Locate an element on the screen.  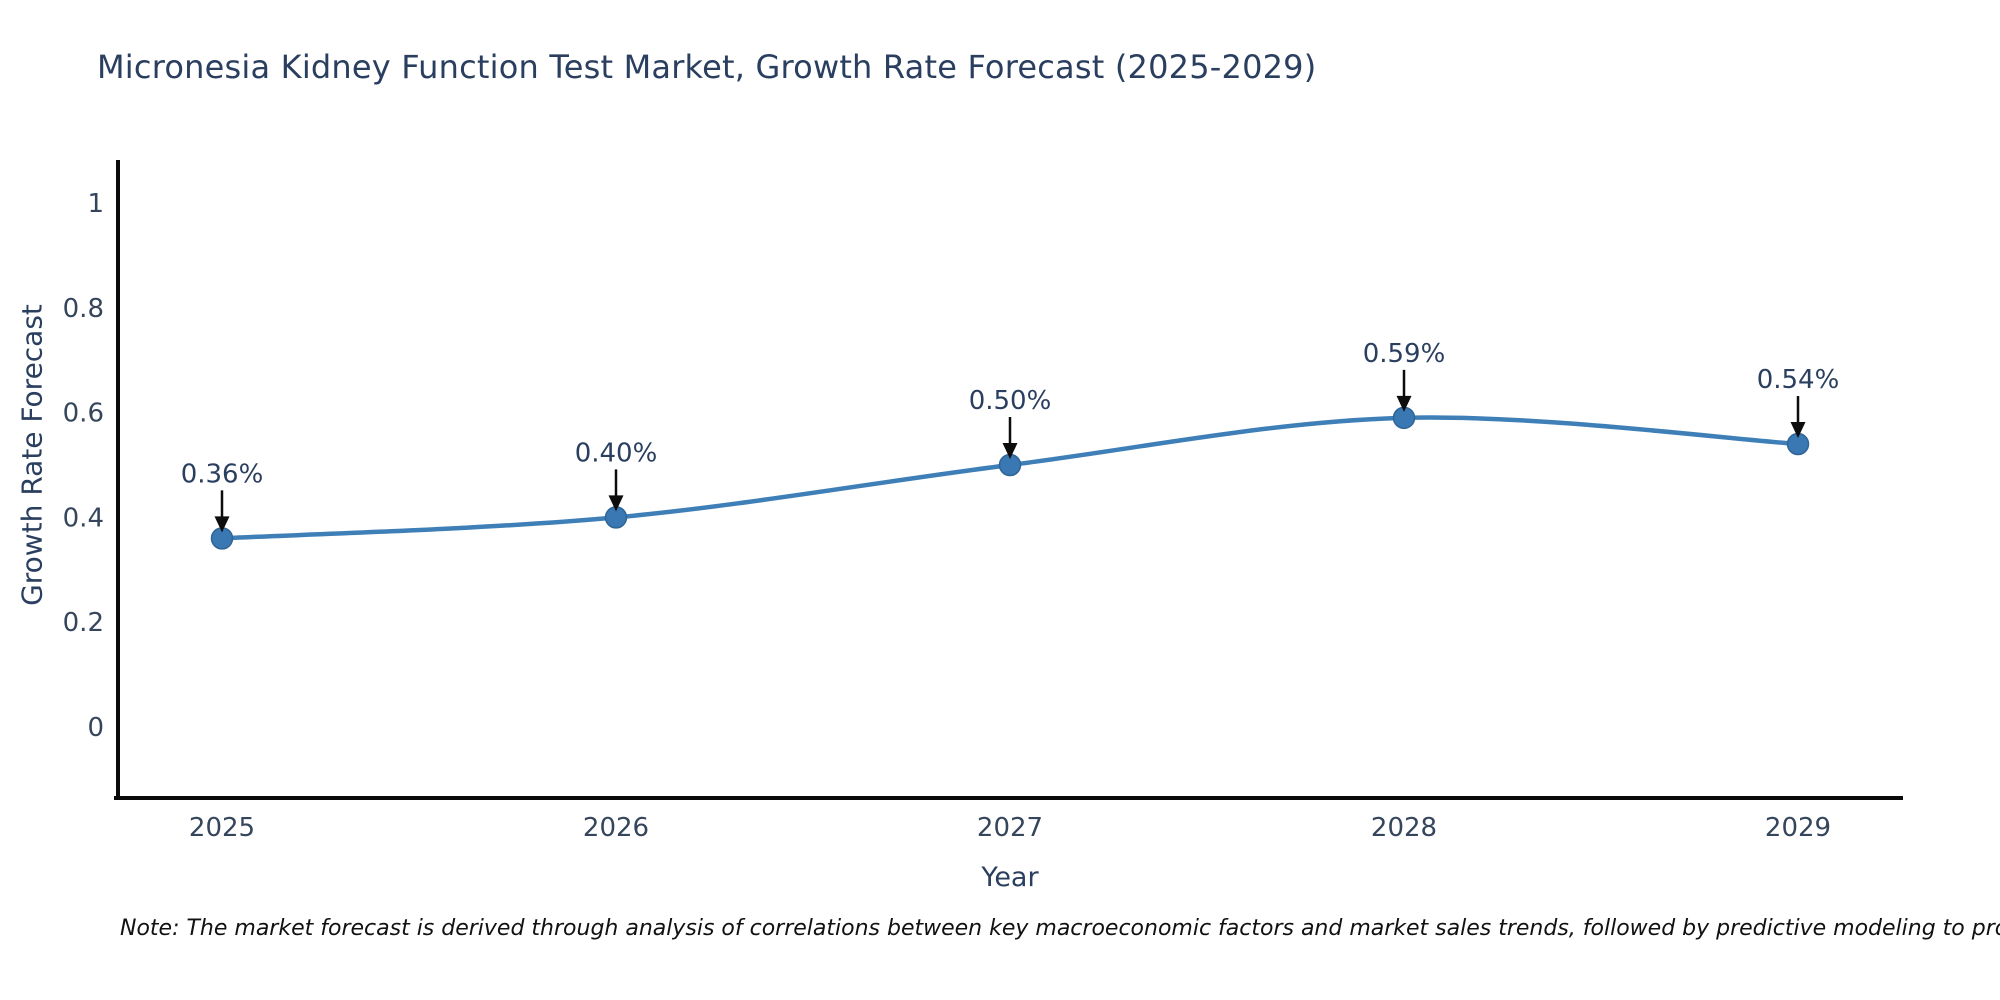
x-tick-label: 2028 is located at coordinates (1404, 828).